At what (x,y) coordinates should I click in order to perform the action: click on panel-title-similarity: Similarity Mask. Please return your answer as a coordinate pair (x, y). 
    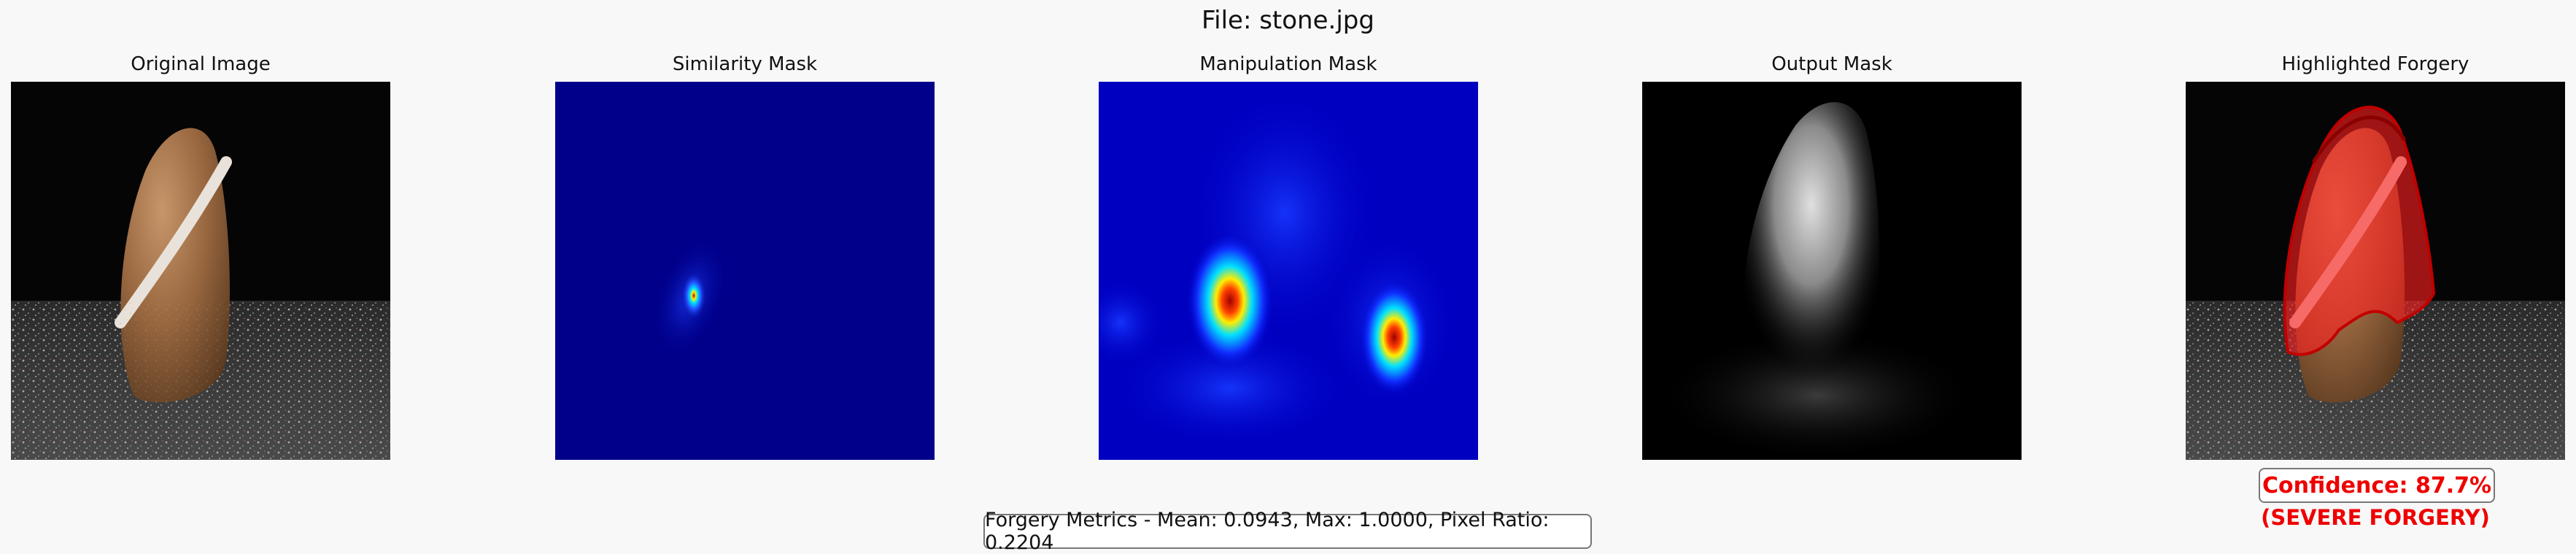
    Looking at the image, I should click on (745, 64).